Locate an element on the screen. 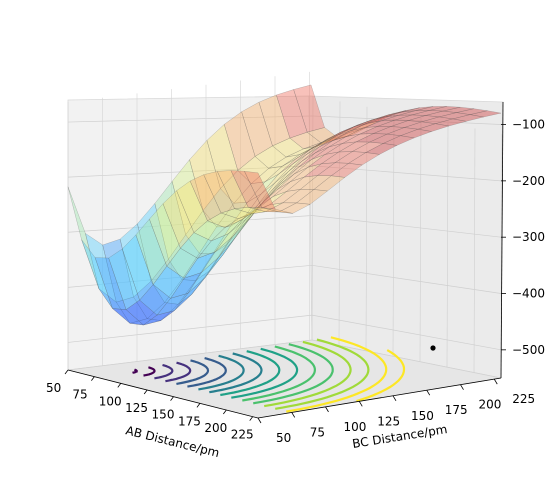  x-tick-label: 175 is located at coordinates (189, 421).